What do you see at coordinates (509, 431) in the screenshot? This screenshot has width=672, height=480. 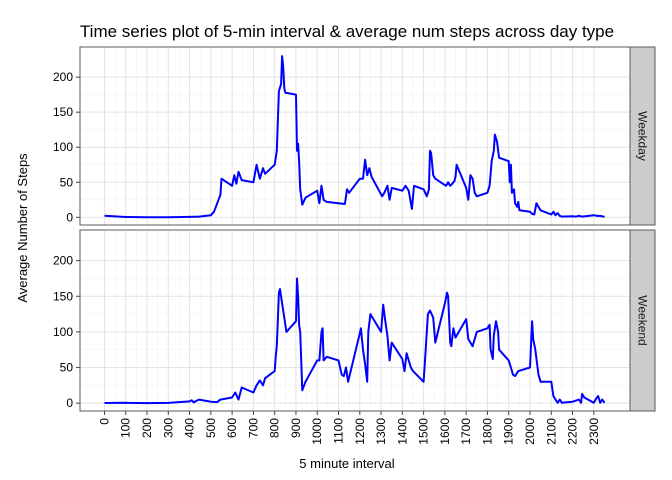 I see `x-tick-label: 1900` at bounding box center [509, 431].